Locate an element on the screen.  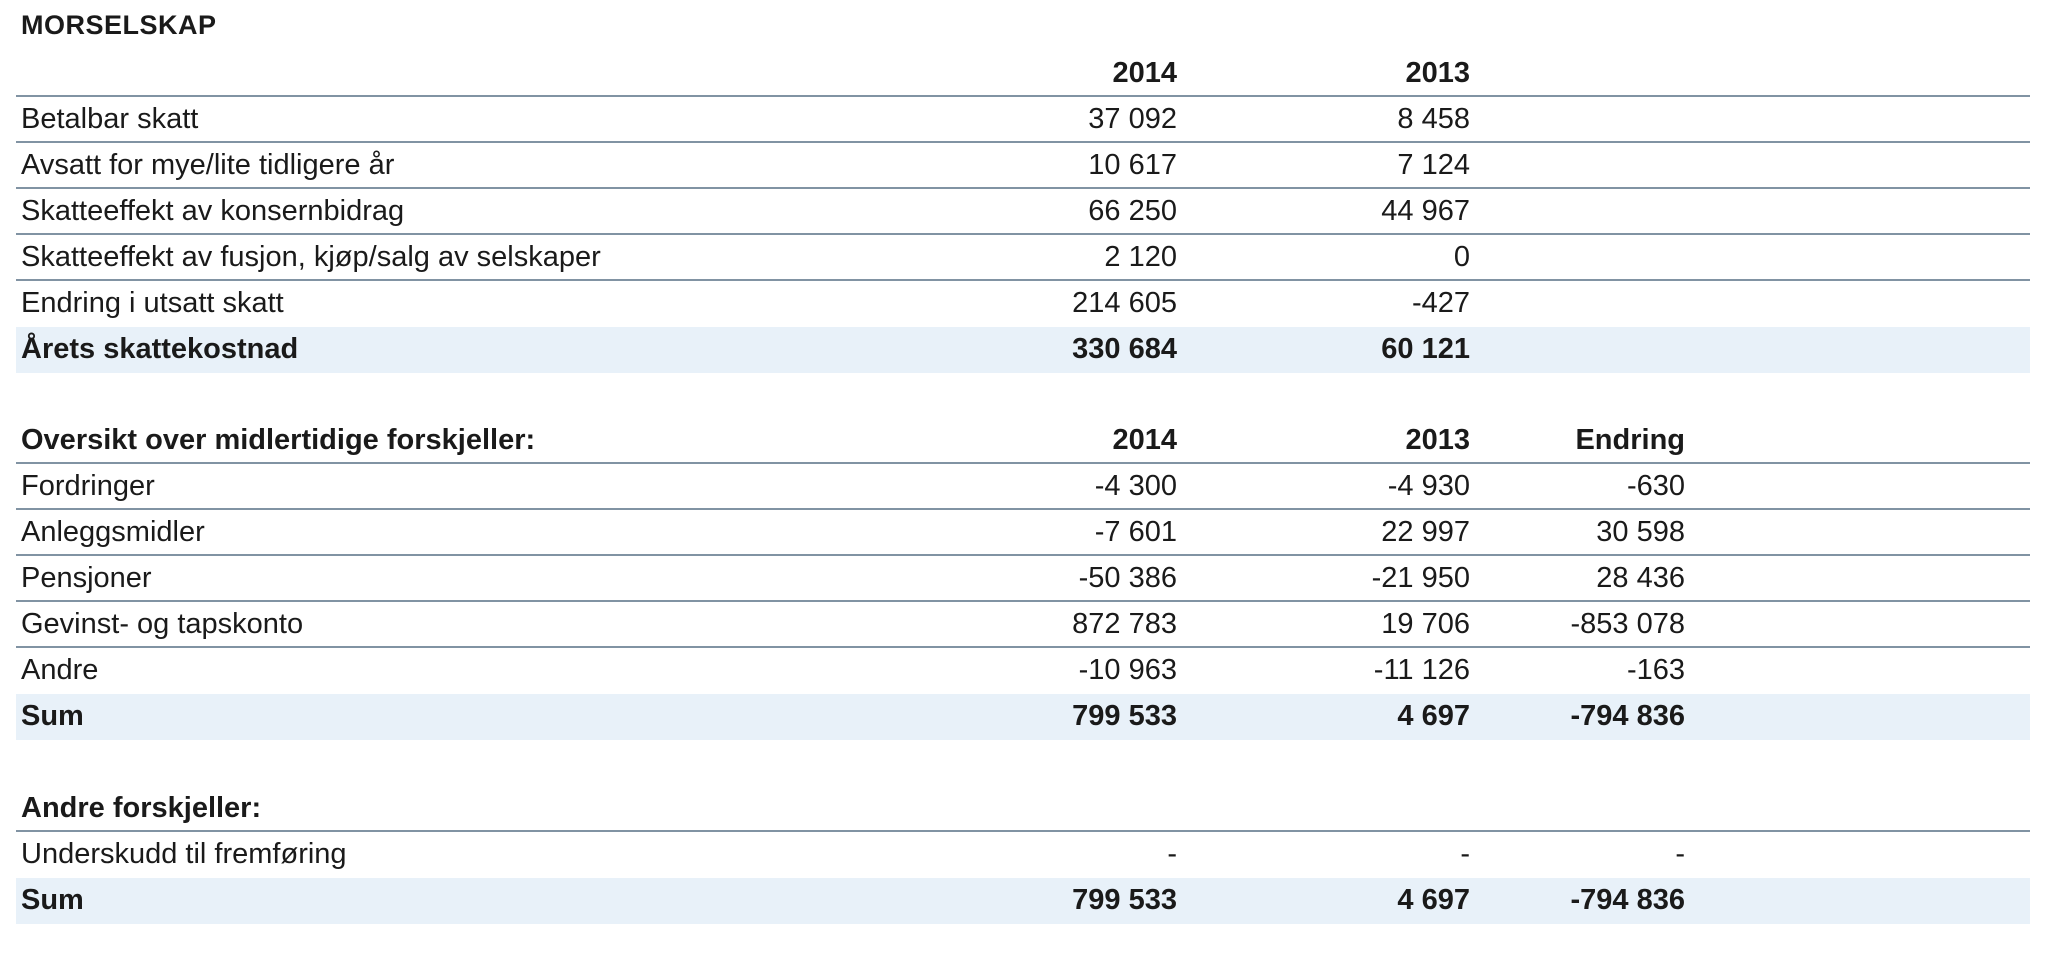
table-row: Endring i utsatt skatt 214 605 -427 is located at coordinates (1023, 304).